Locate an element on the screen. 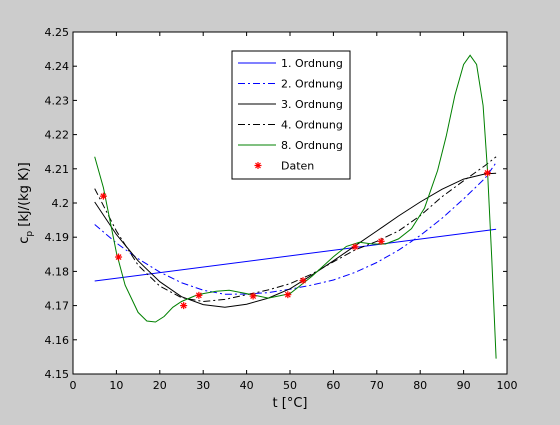 The width and height of the screenshot is (560, 425). x-tick-label: 90 is located at coordinates (464, 385).